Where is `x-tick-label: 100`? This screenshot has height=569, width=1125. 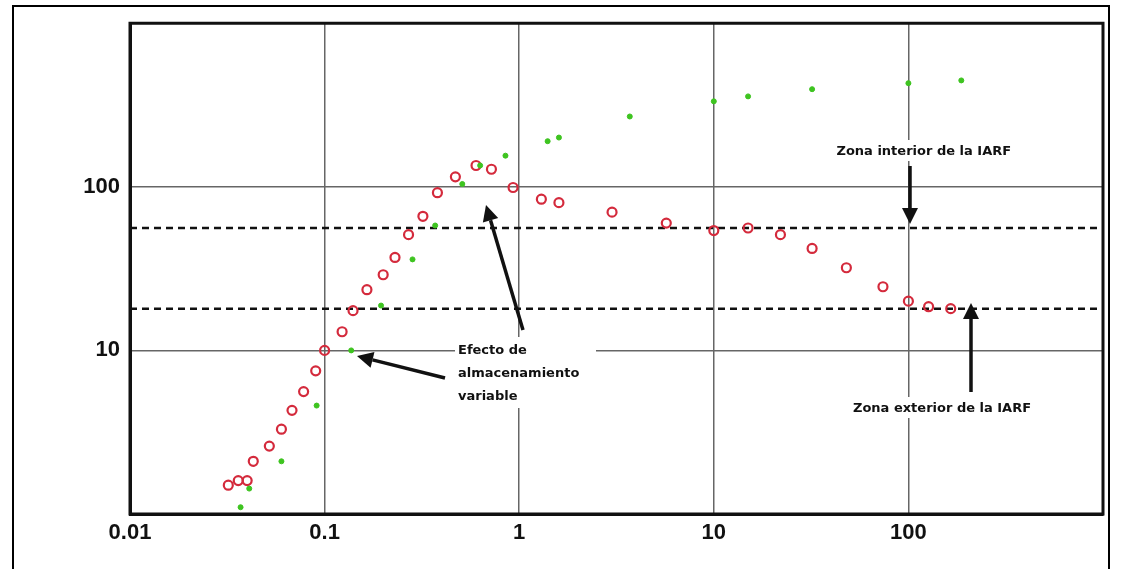 x-tick-label: 100 is located at coordinates (908, 532).